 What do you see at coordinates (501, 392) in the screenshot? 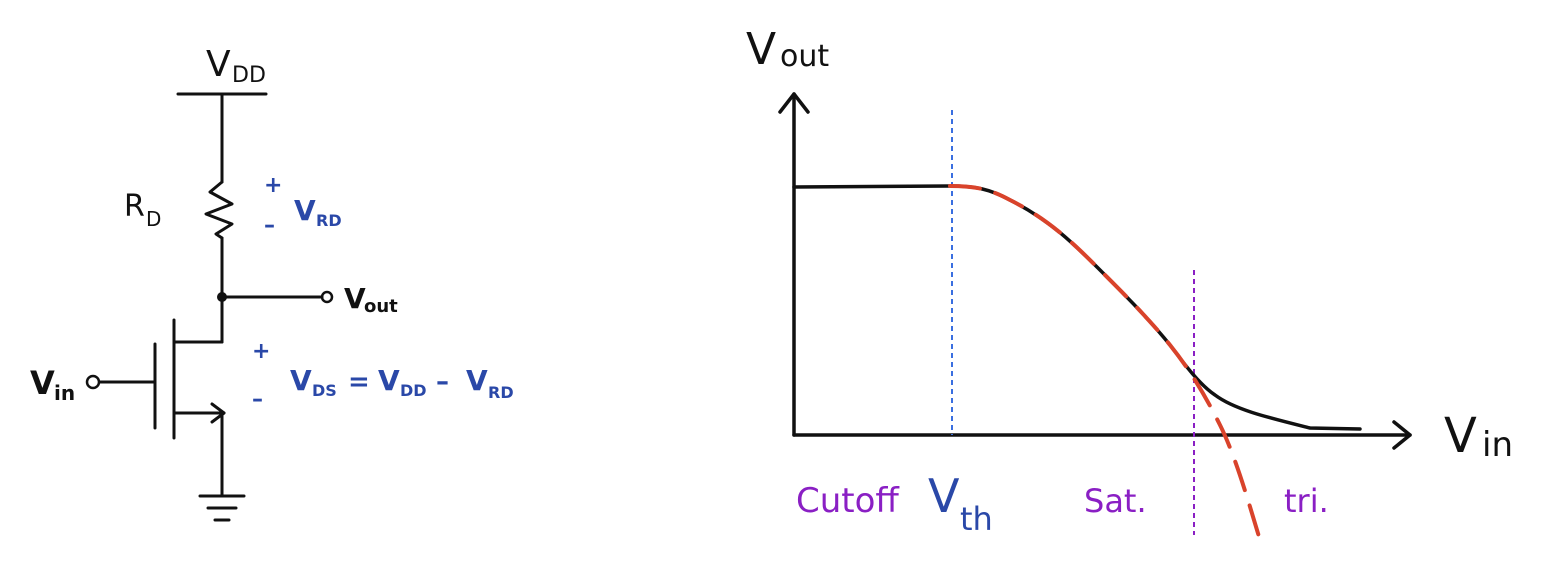
I see `vds-eq-v3-sub: RD` at bounding box center [501, 392].